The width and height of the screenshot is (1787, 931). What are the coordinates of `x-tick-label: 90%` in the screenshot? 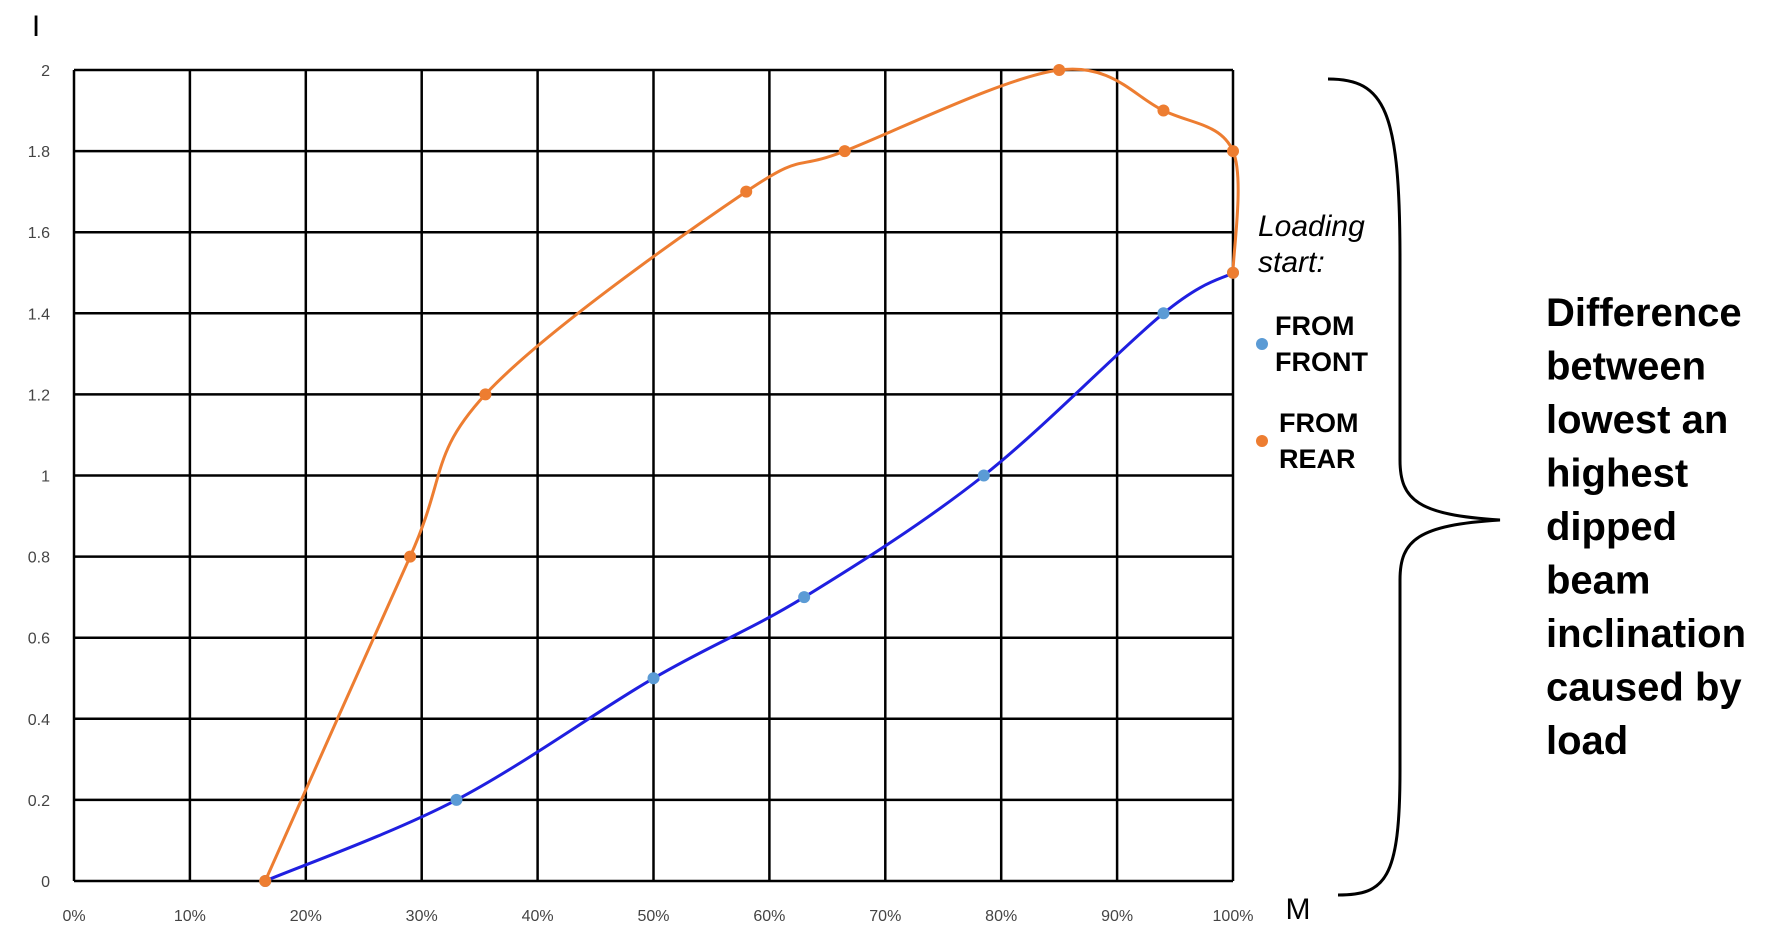 It's located at (1117, 916).